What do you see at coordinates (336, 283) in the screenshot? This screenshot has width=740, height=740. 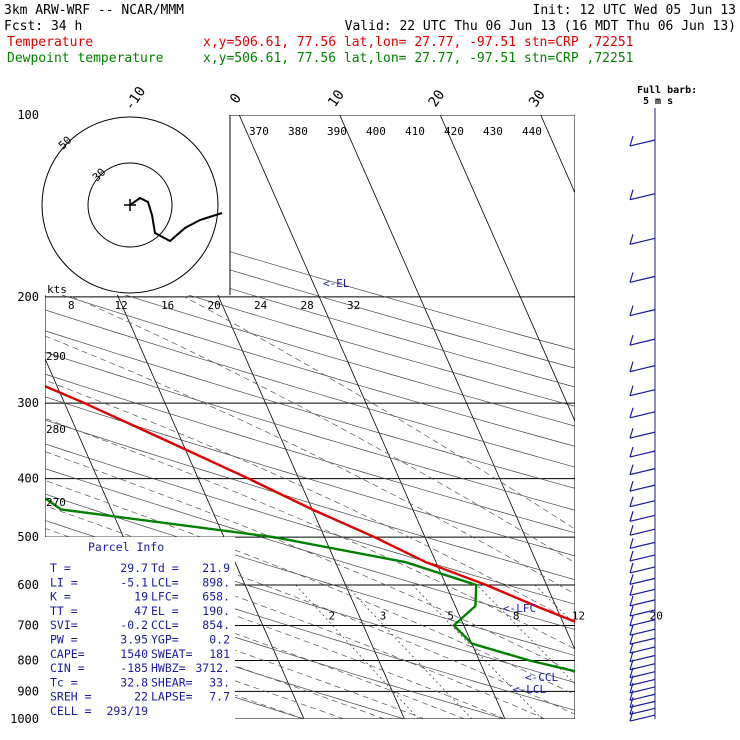 I see `el-annotation: <-EL` at bounding box center [336, 283].